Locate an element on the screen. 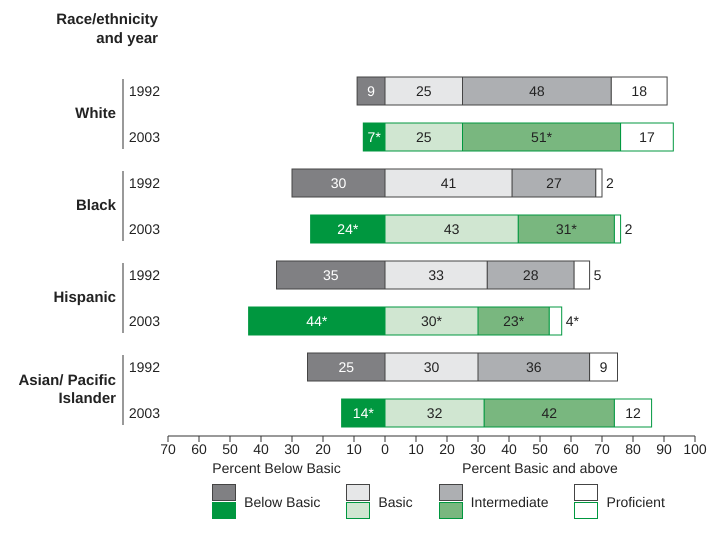 This screenshot has height=542, width=727. legend-label: Basic is located at coordinates (395, 502).